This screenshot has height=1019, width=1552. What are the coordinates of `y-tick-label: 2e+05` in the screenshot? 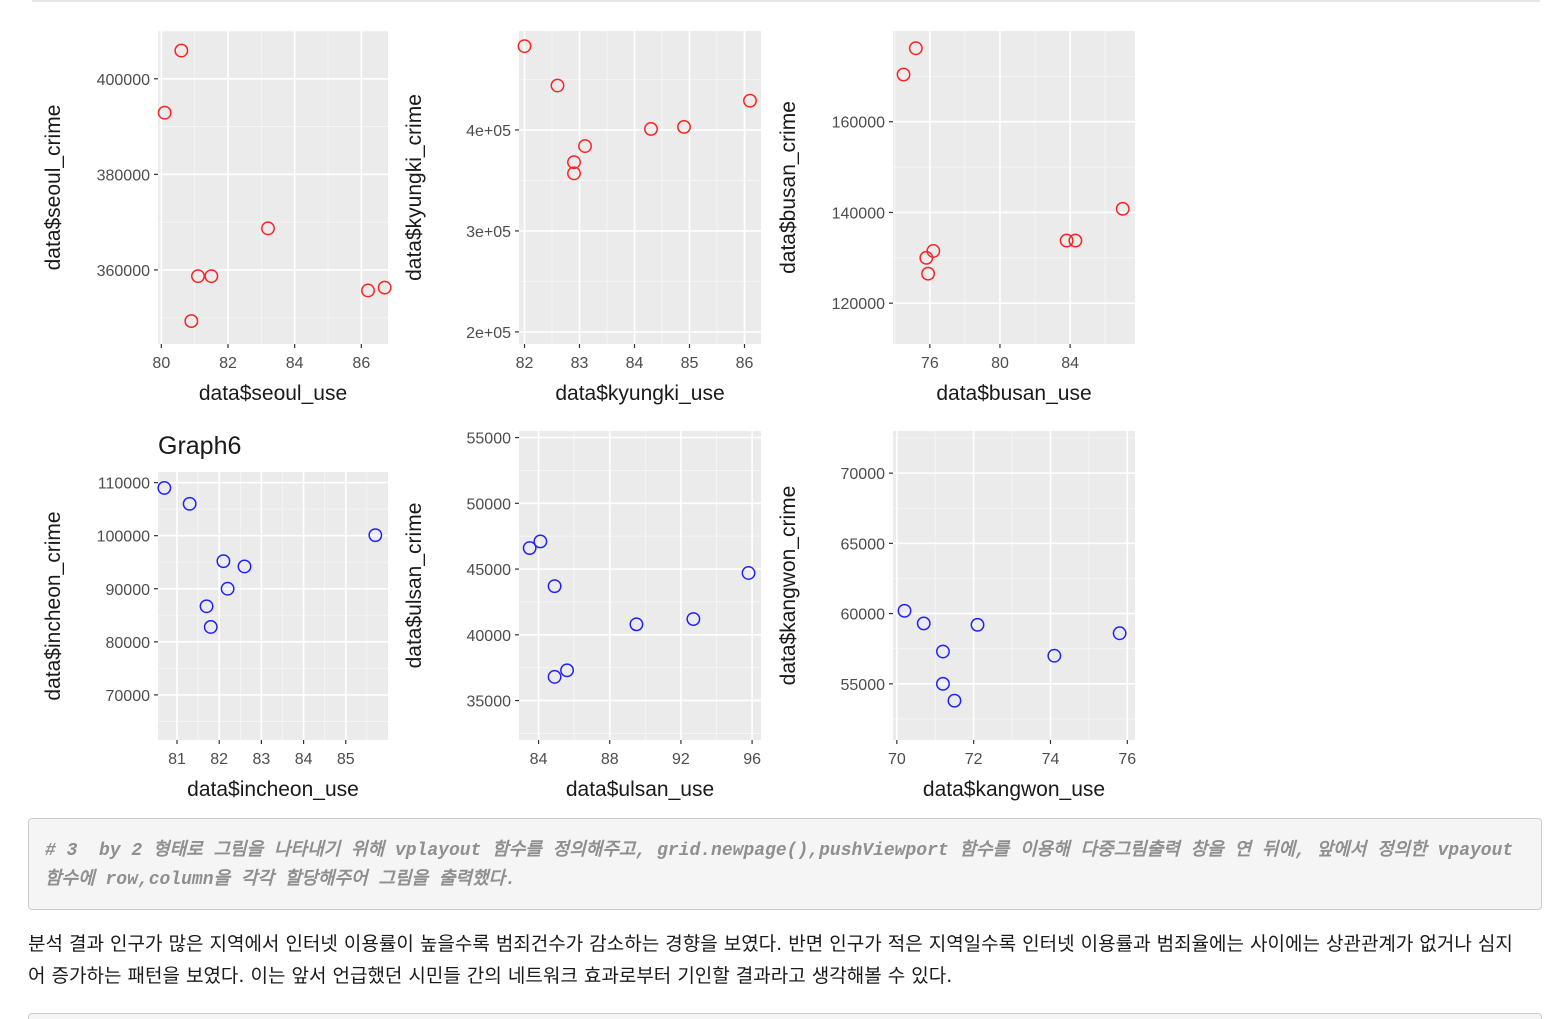 It's located at (488, 333).